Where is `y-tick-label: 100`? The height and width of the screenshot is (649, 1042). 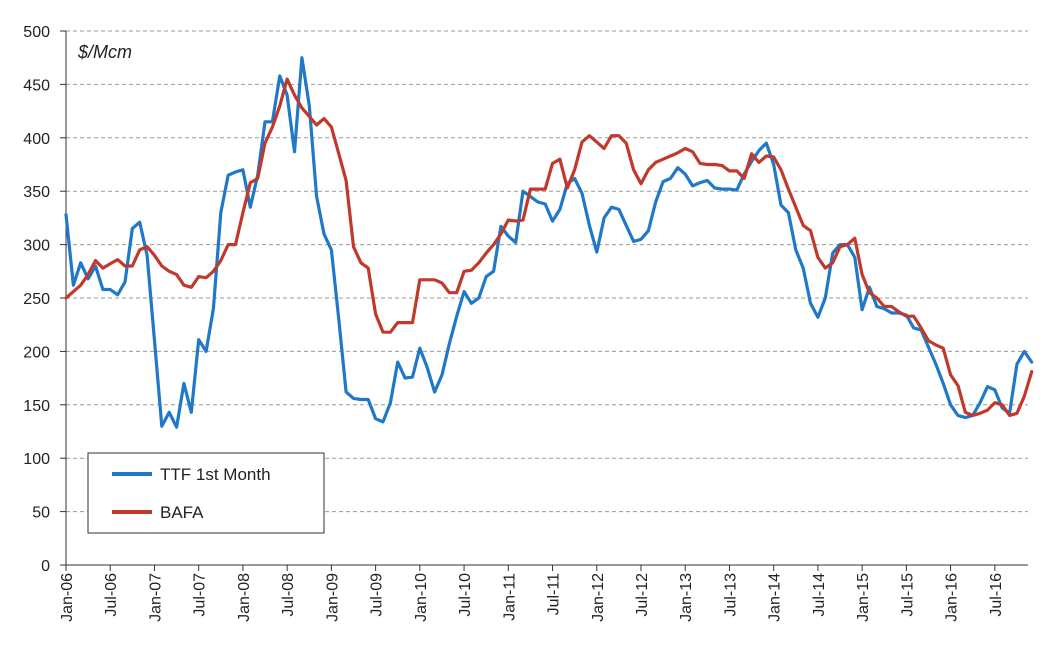
y-tick-label: 100 is located at coordinates (36, 459).